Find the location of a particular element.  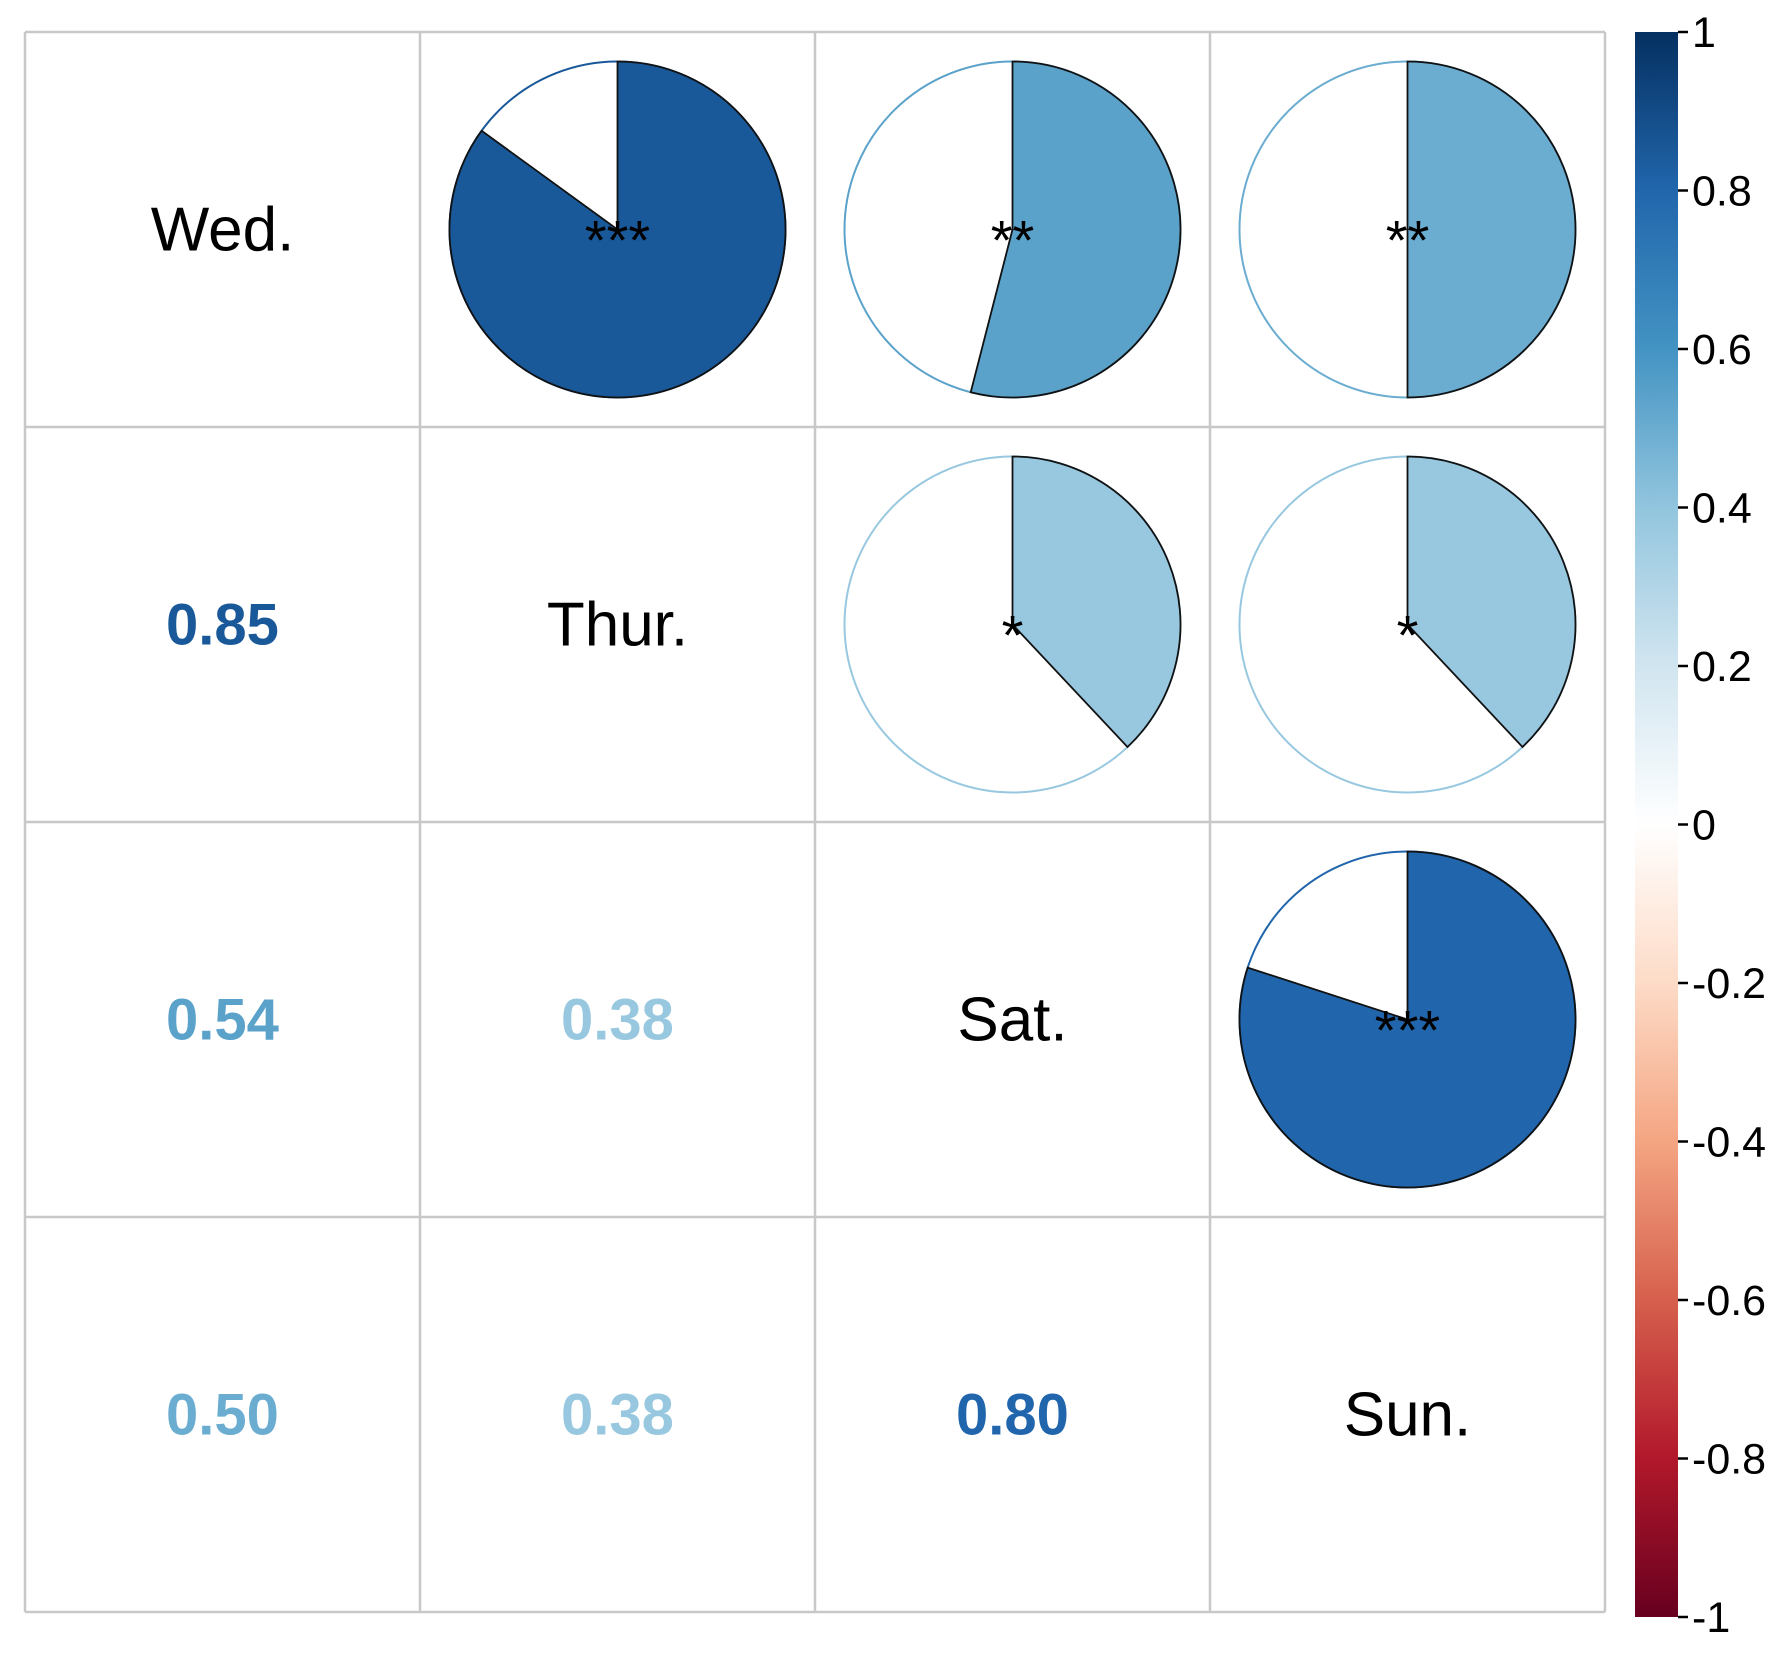

colorbar-tick-label: 0.4 is located at coordinates (1722, 509).